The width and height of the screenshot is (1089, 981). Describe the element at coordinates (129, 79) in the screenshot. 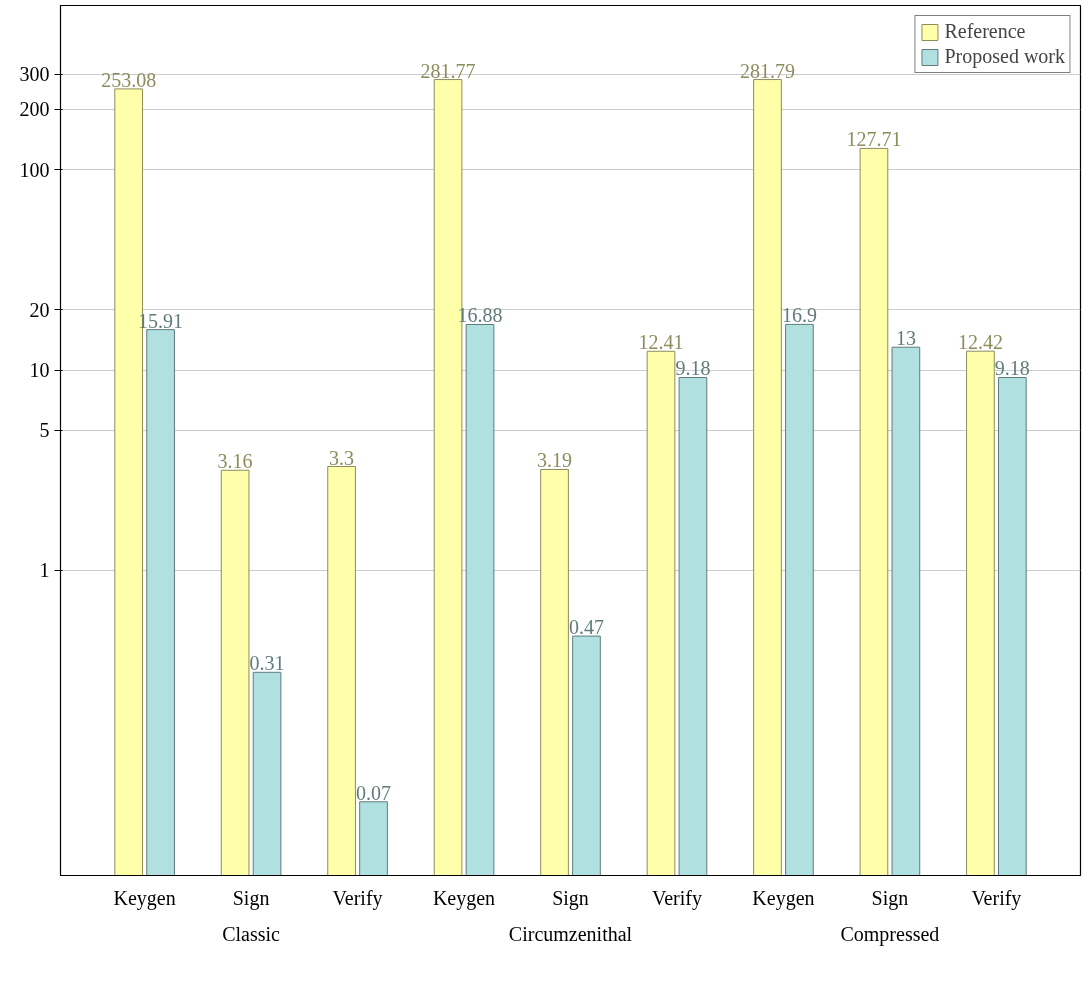

I see `data-label: 253.08` at that location.